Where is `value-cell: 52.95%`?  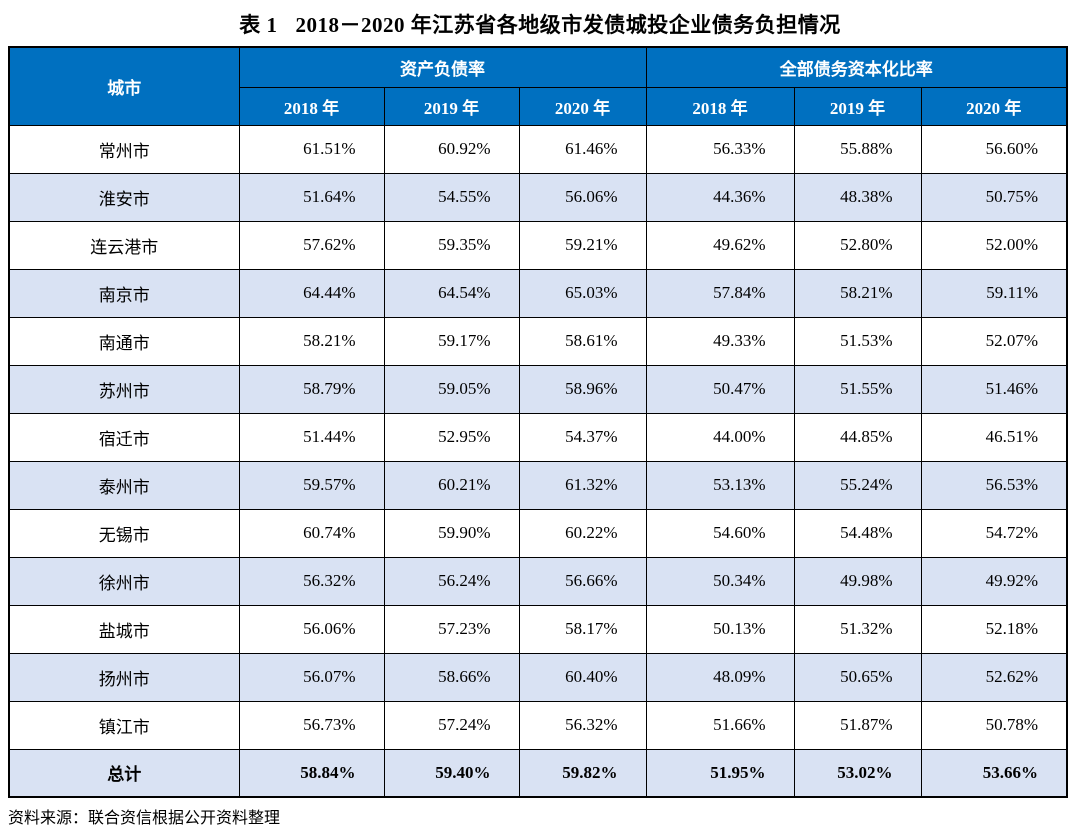 value-cell: 52.95% is located at coordinates (451, 437).